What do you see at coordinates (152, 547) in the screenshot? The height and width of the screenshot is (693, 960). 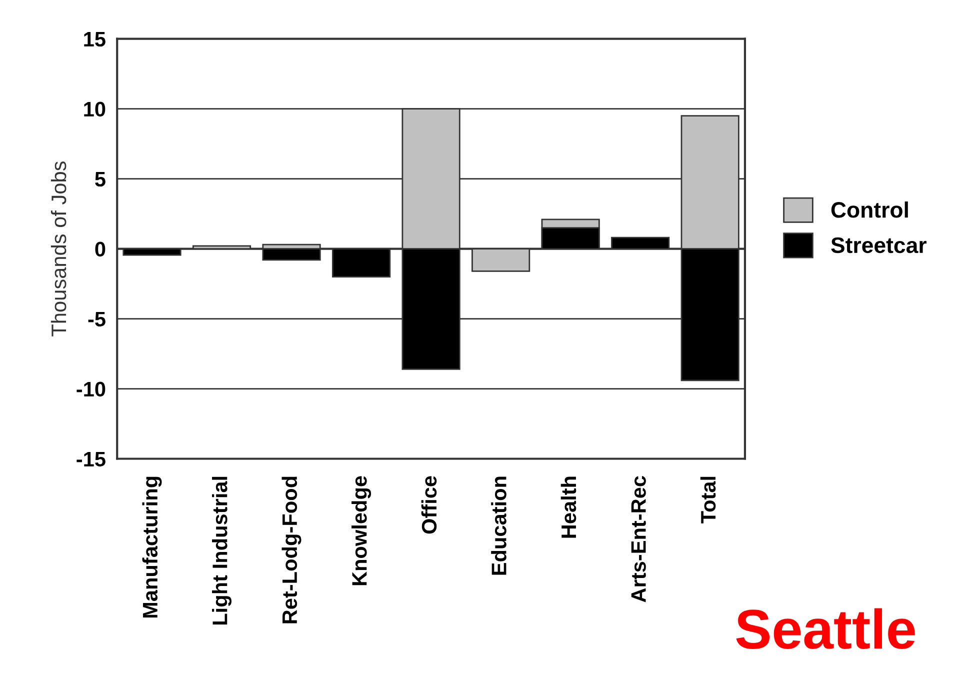 I see `x-tick-label: Manufacturing` at bounding box center [152, 547].